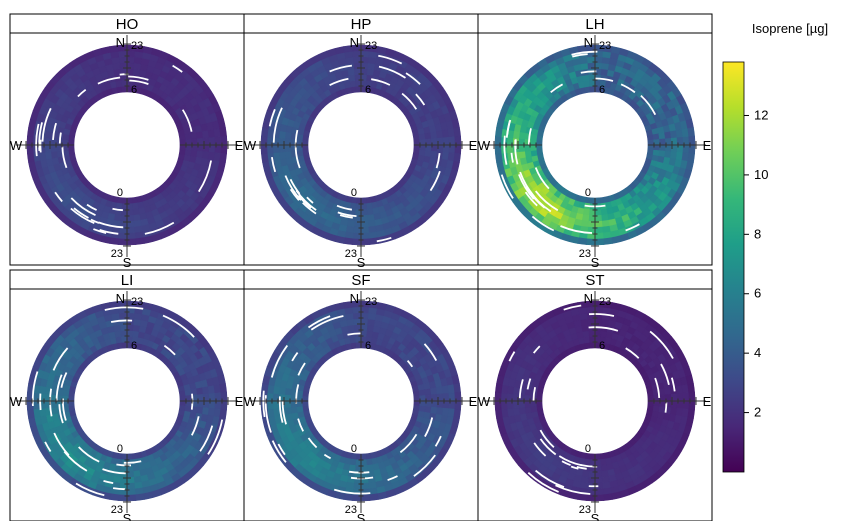 This screenshot has height=521, width=853. I want to click on compass-south: S, so click(127, 516).